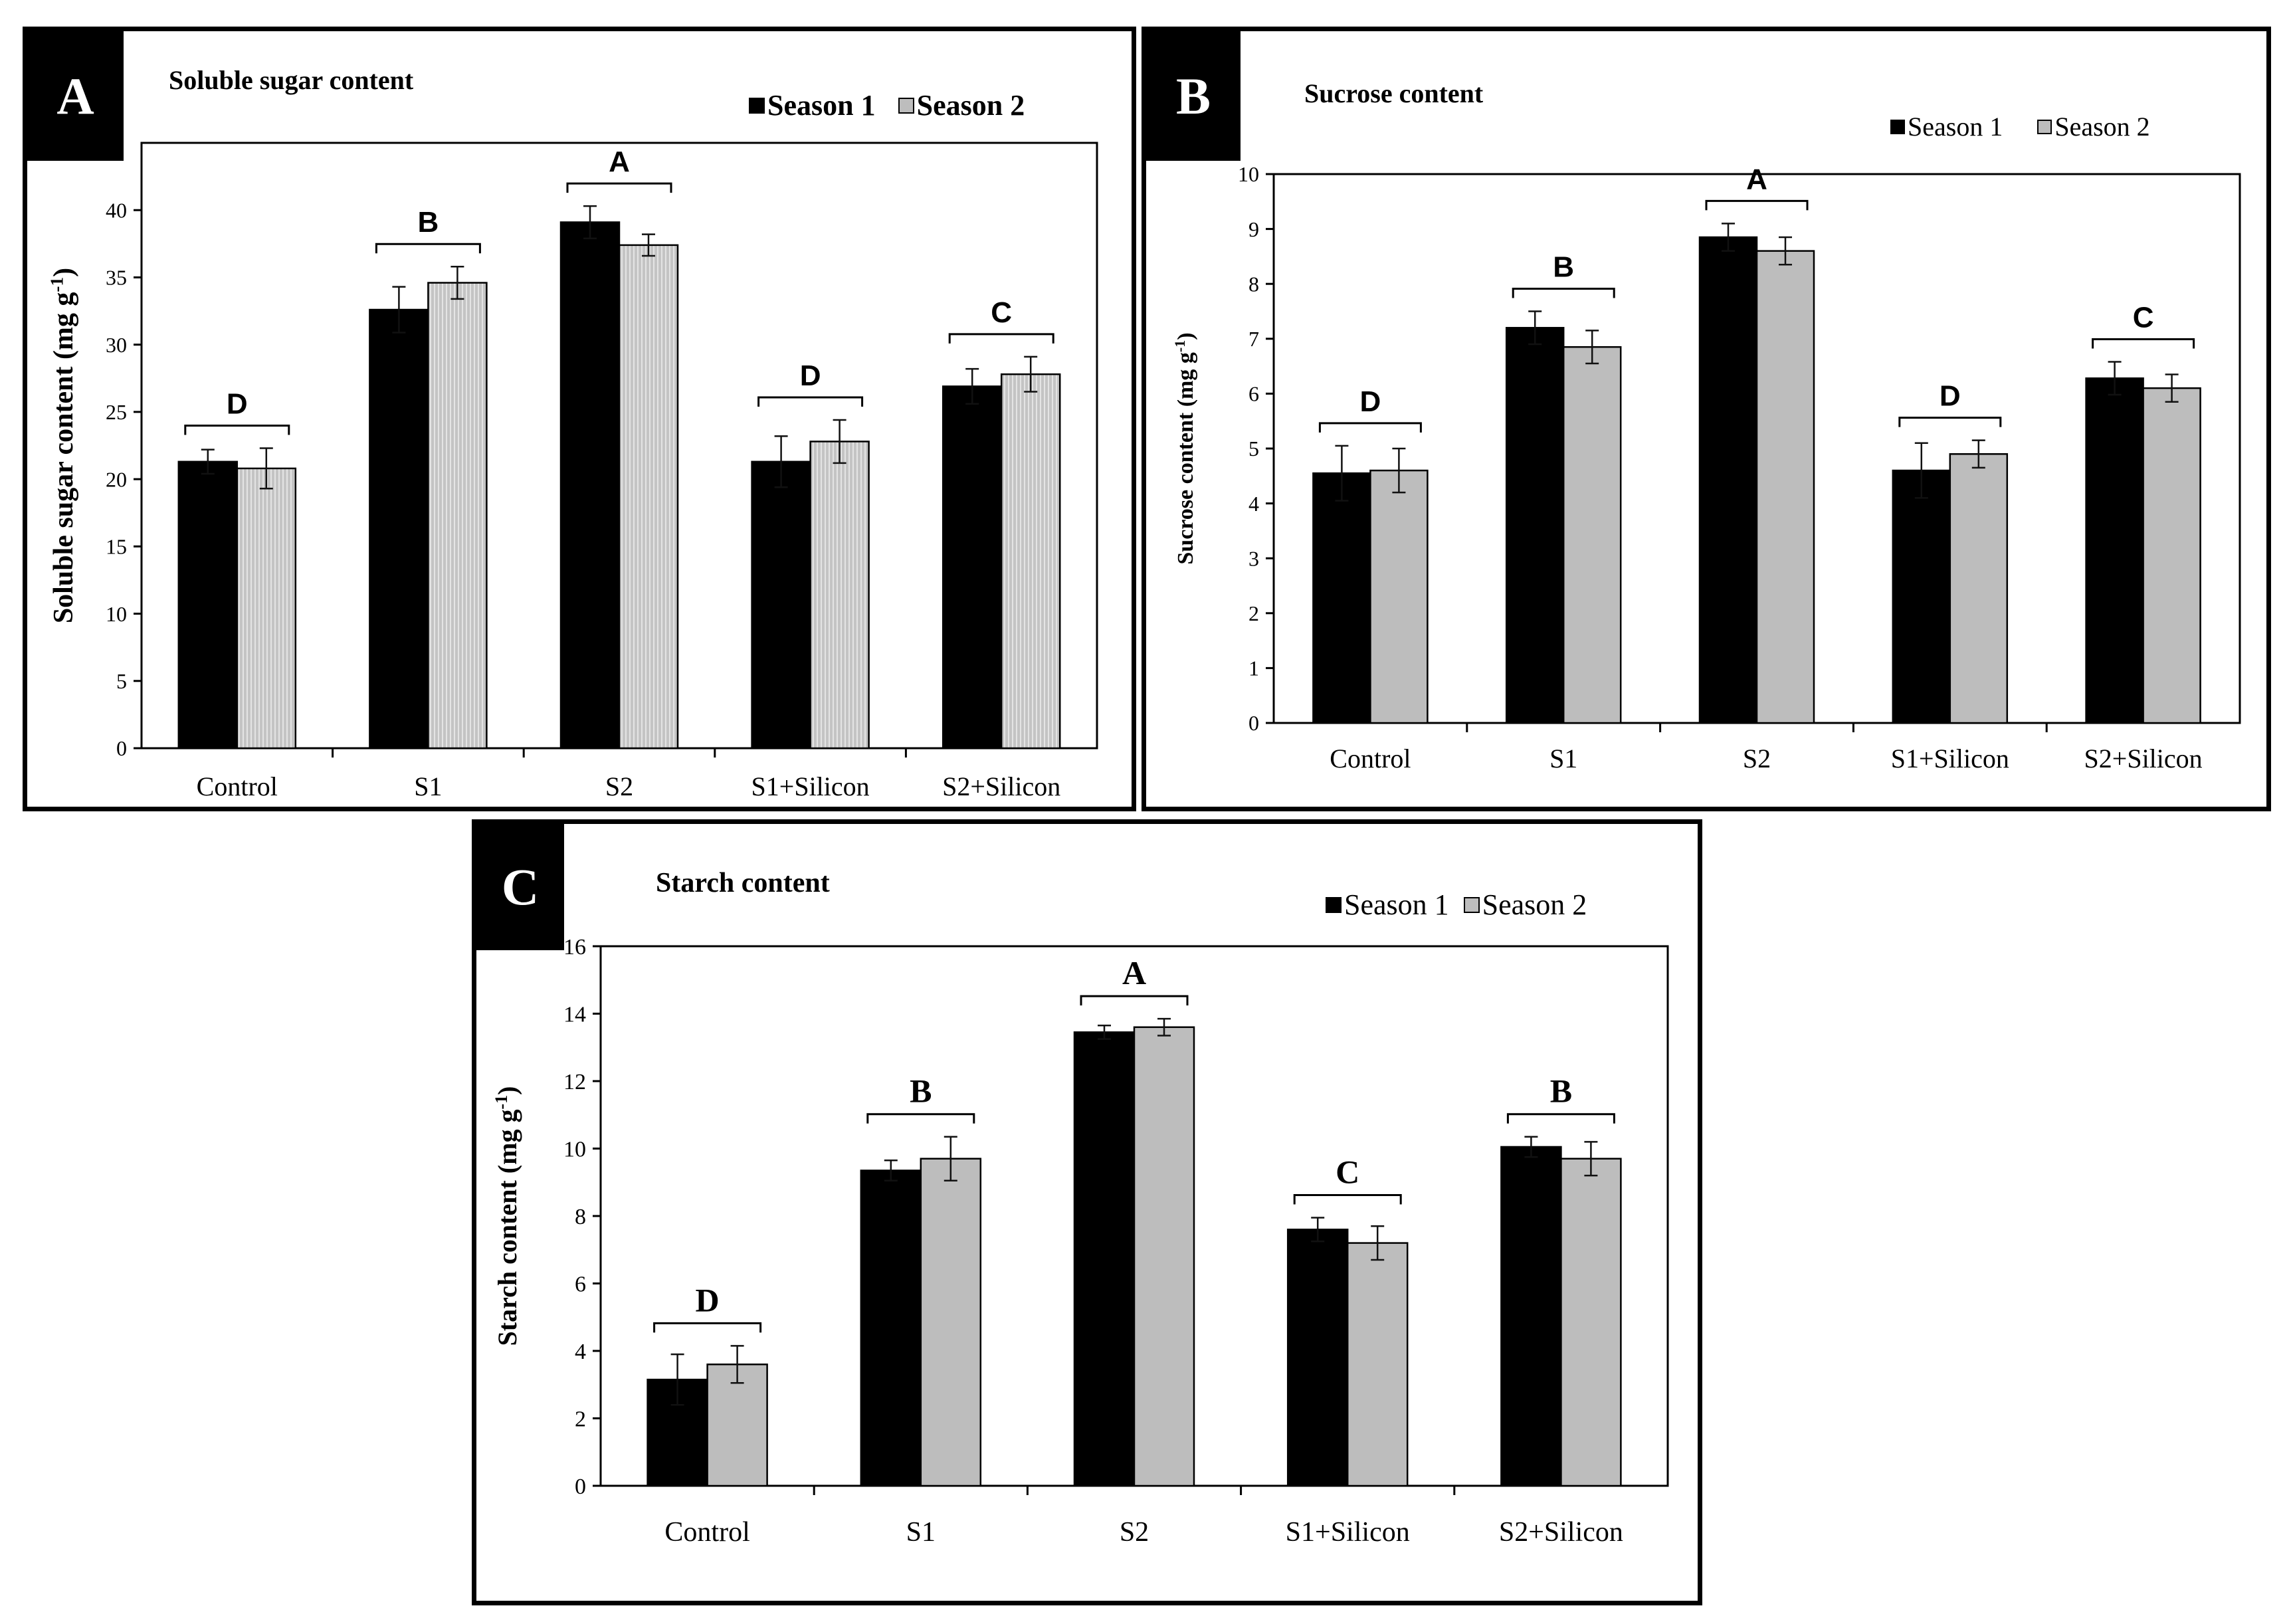  Describe the element at coordinates (887, 105) in the screenshot. I see `legend-a: Season 1 Season 2` at that location.